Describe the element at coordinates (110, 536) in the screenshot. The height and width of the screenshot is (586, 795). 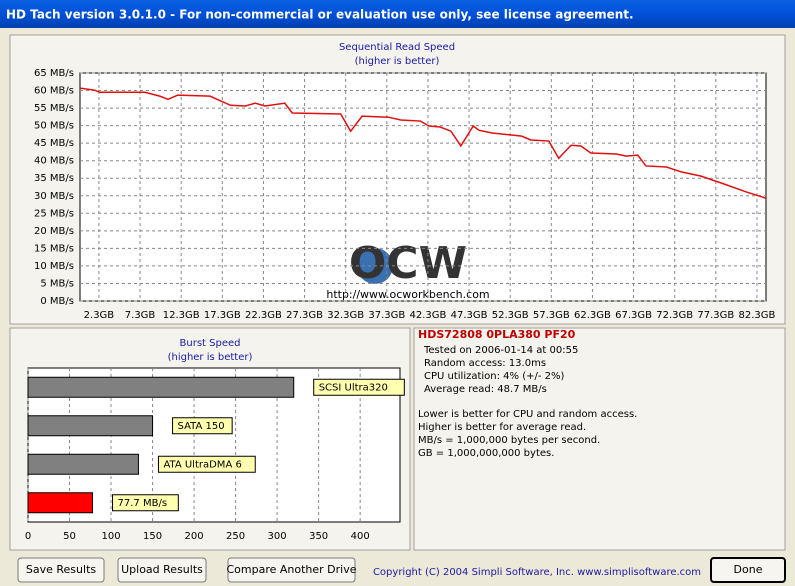
I see `x-tick-label: 100` at that location.